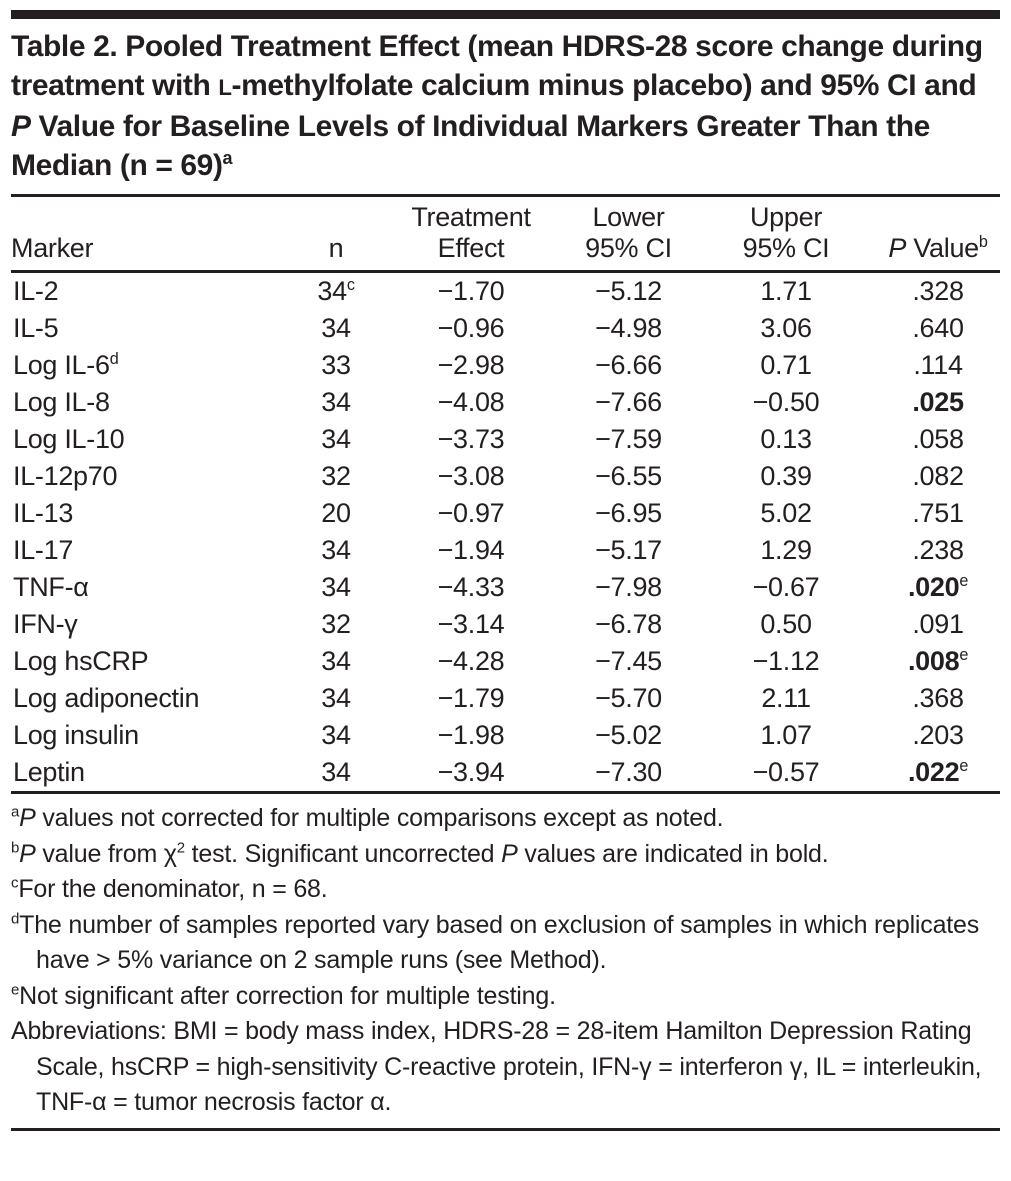 This screenshot has height=1181, width=1011. Describe the element at coordinates (505, 365) in the screenshot. I see `table-row: Log IL-6d 33 −2.98 −6.66 0.71 .114` at that location.